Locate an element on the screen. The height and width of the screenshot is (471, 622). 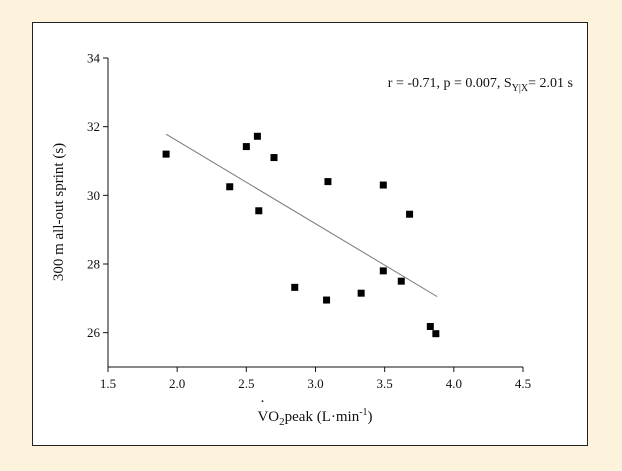
y-tick-label: 34 is located at coordinates (94, 58).